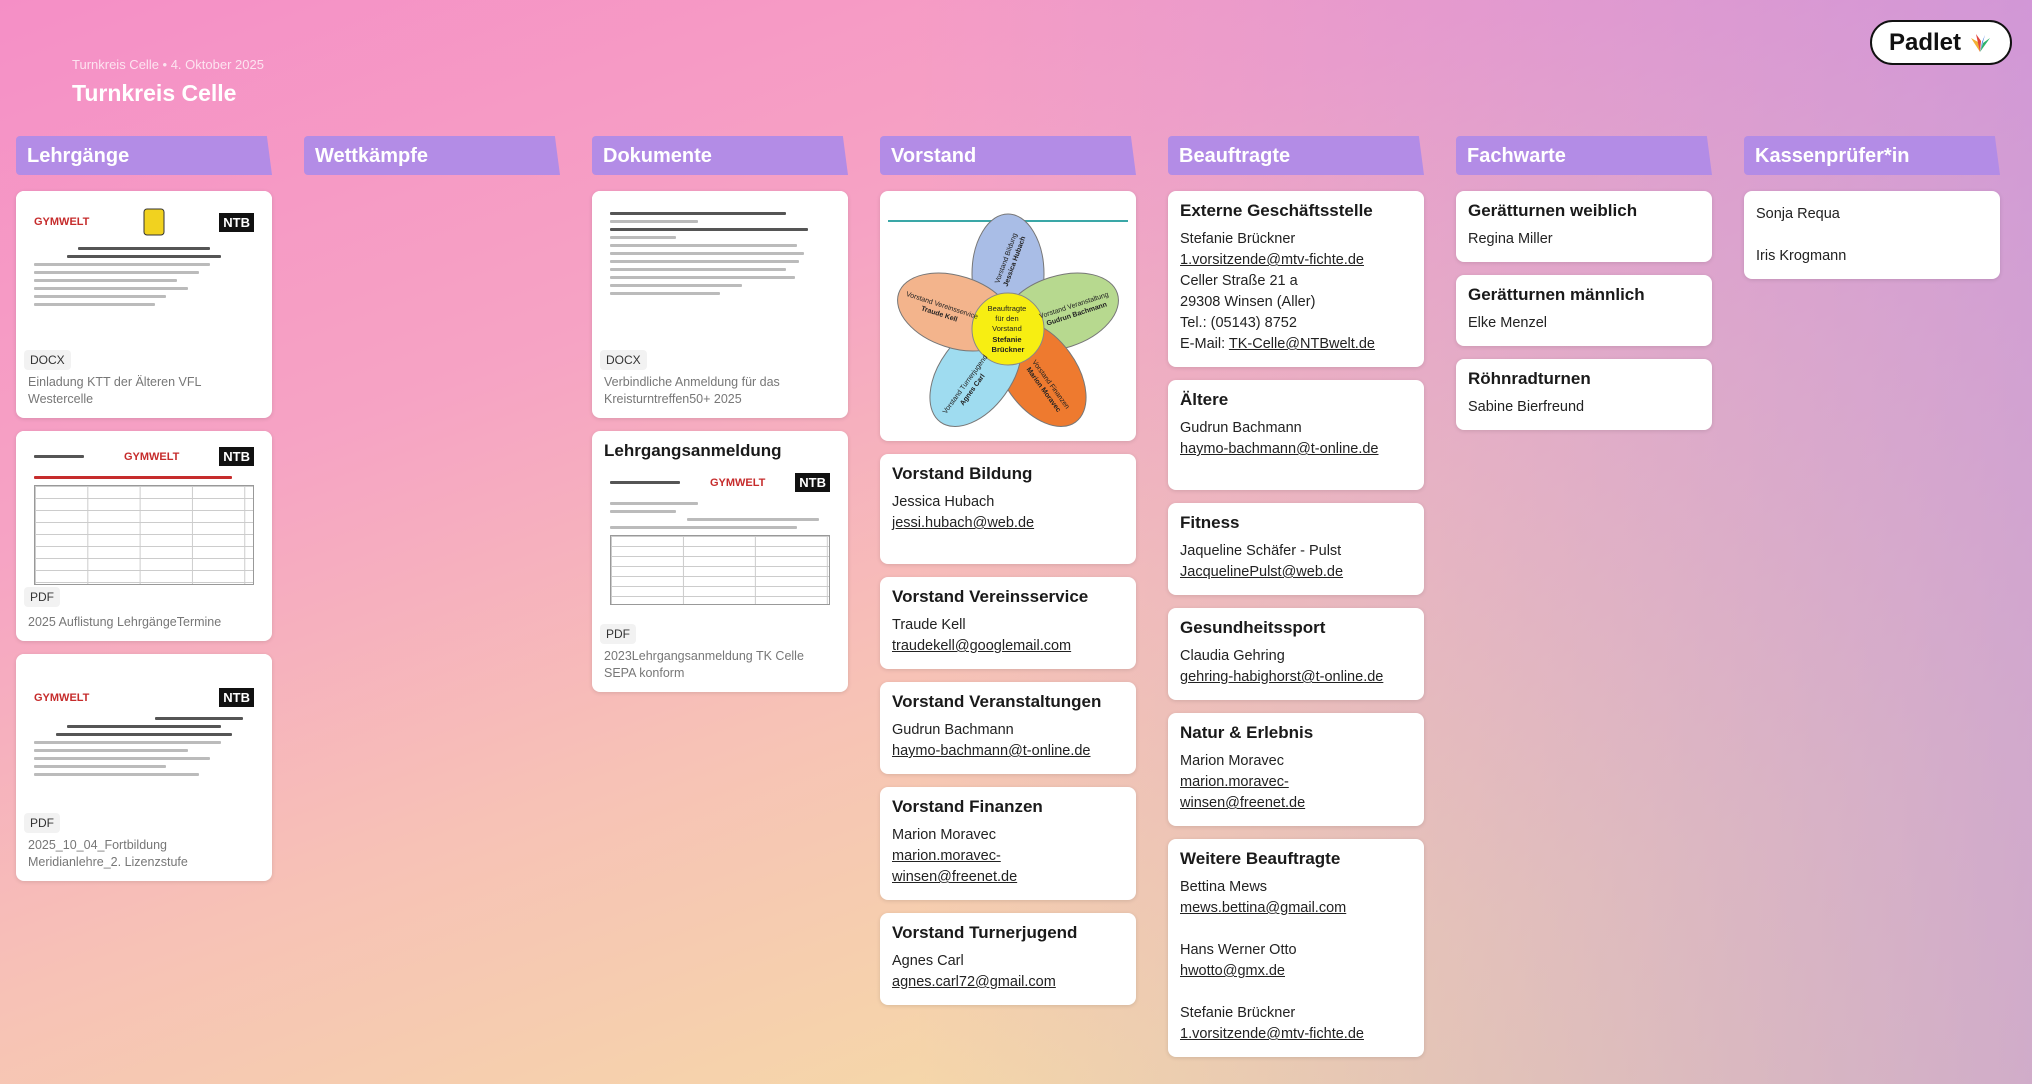 The height and width of the screenshot is (1084, 2032). What do you see at coordinates (1872, 235) in the screenshot?
I see `post-kassenpruefer: Sonja Requa Iris Krogmann` at bounding box center [1872, 235].